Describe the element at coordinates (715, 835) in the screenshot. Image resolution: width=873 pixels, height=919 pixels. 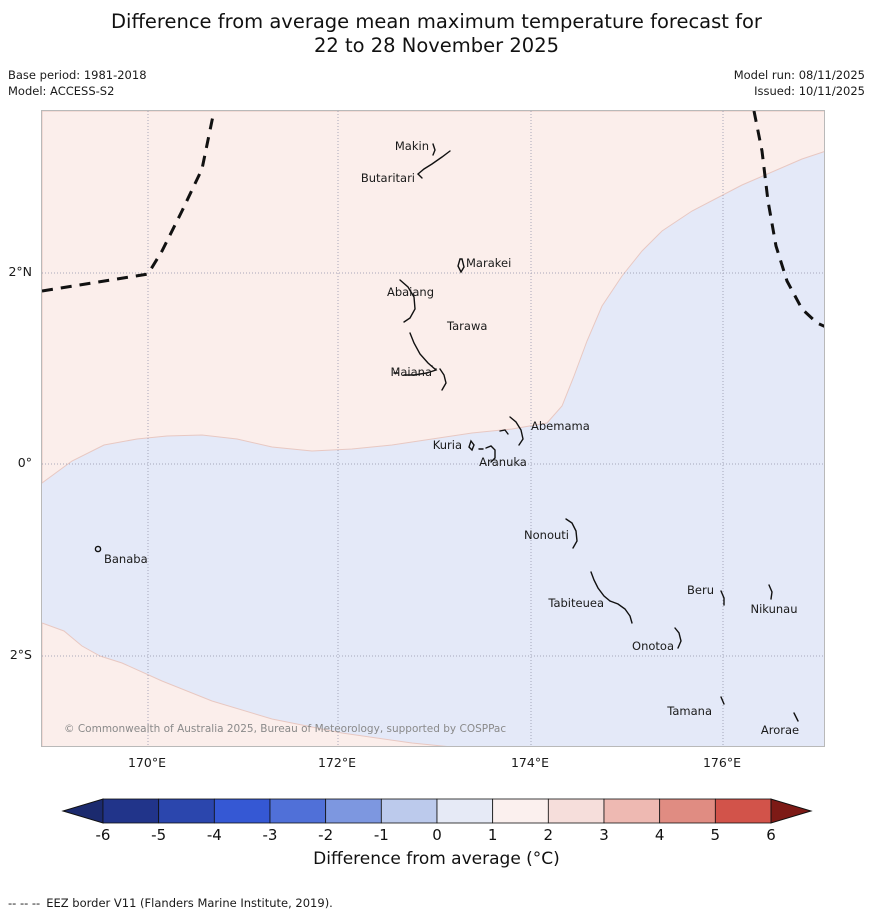
I see `colorbar-tick-label: 5` at that location.